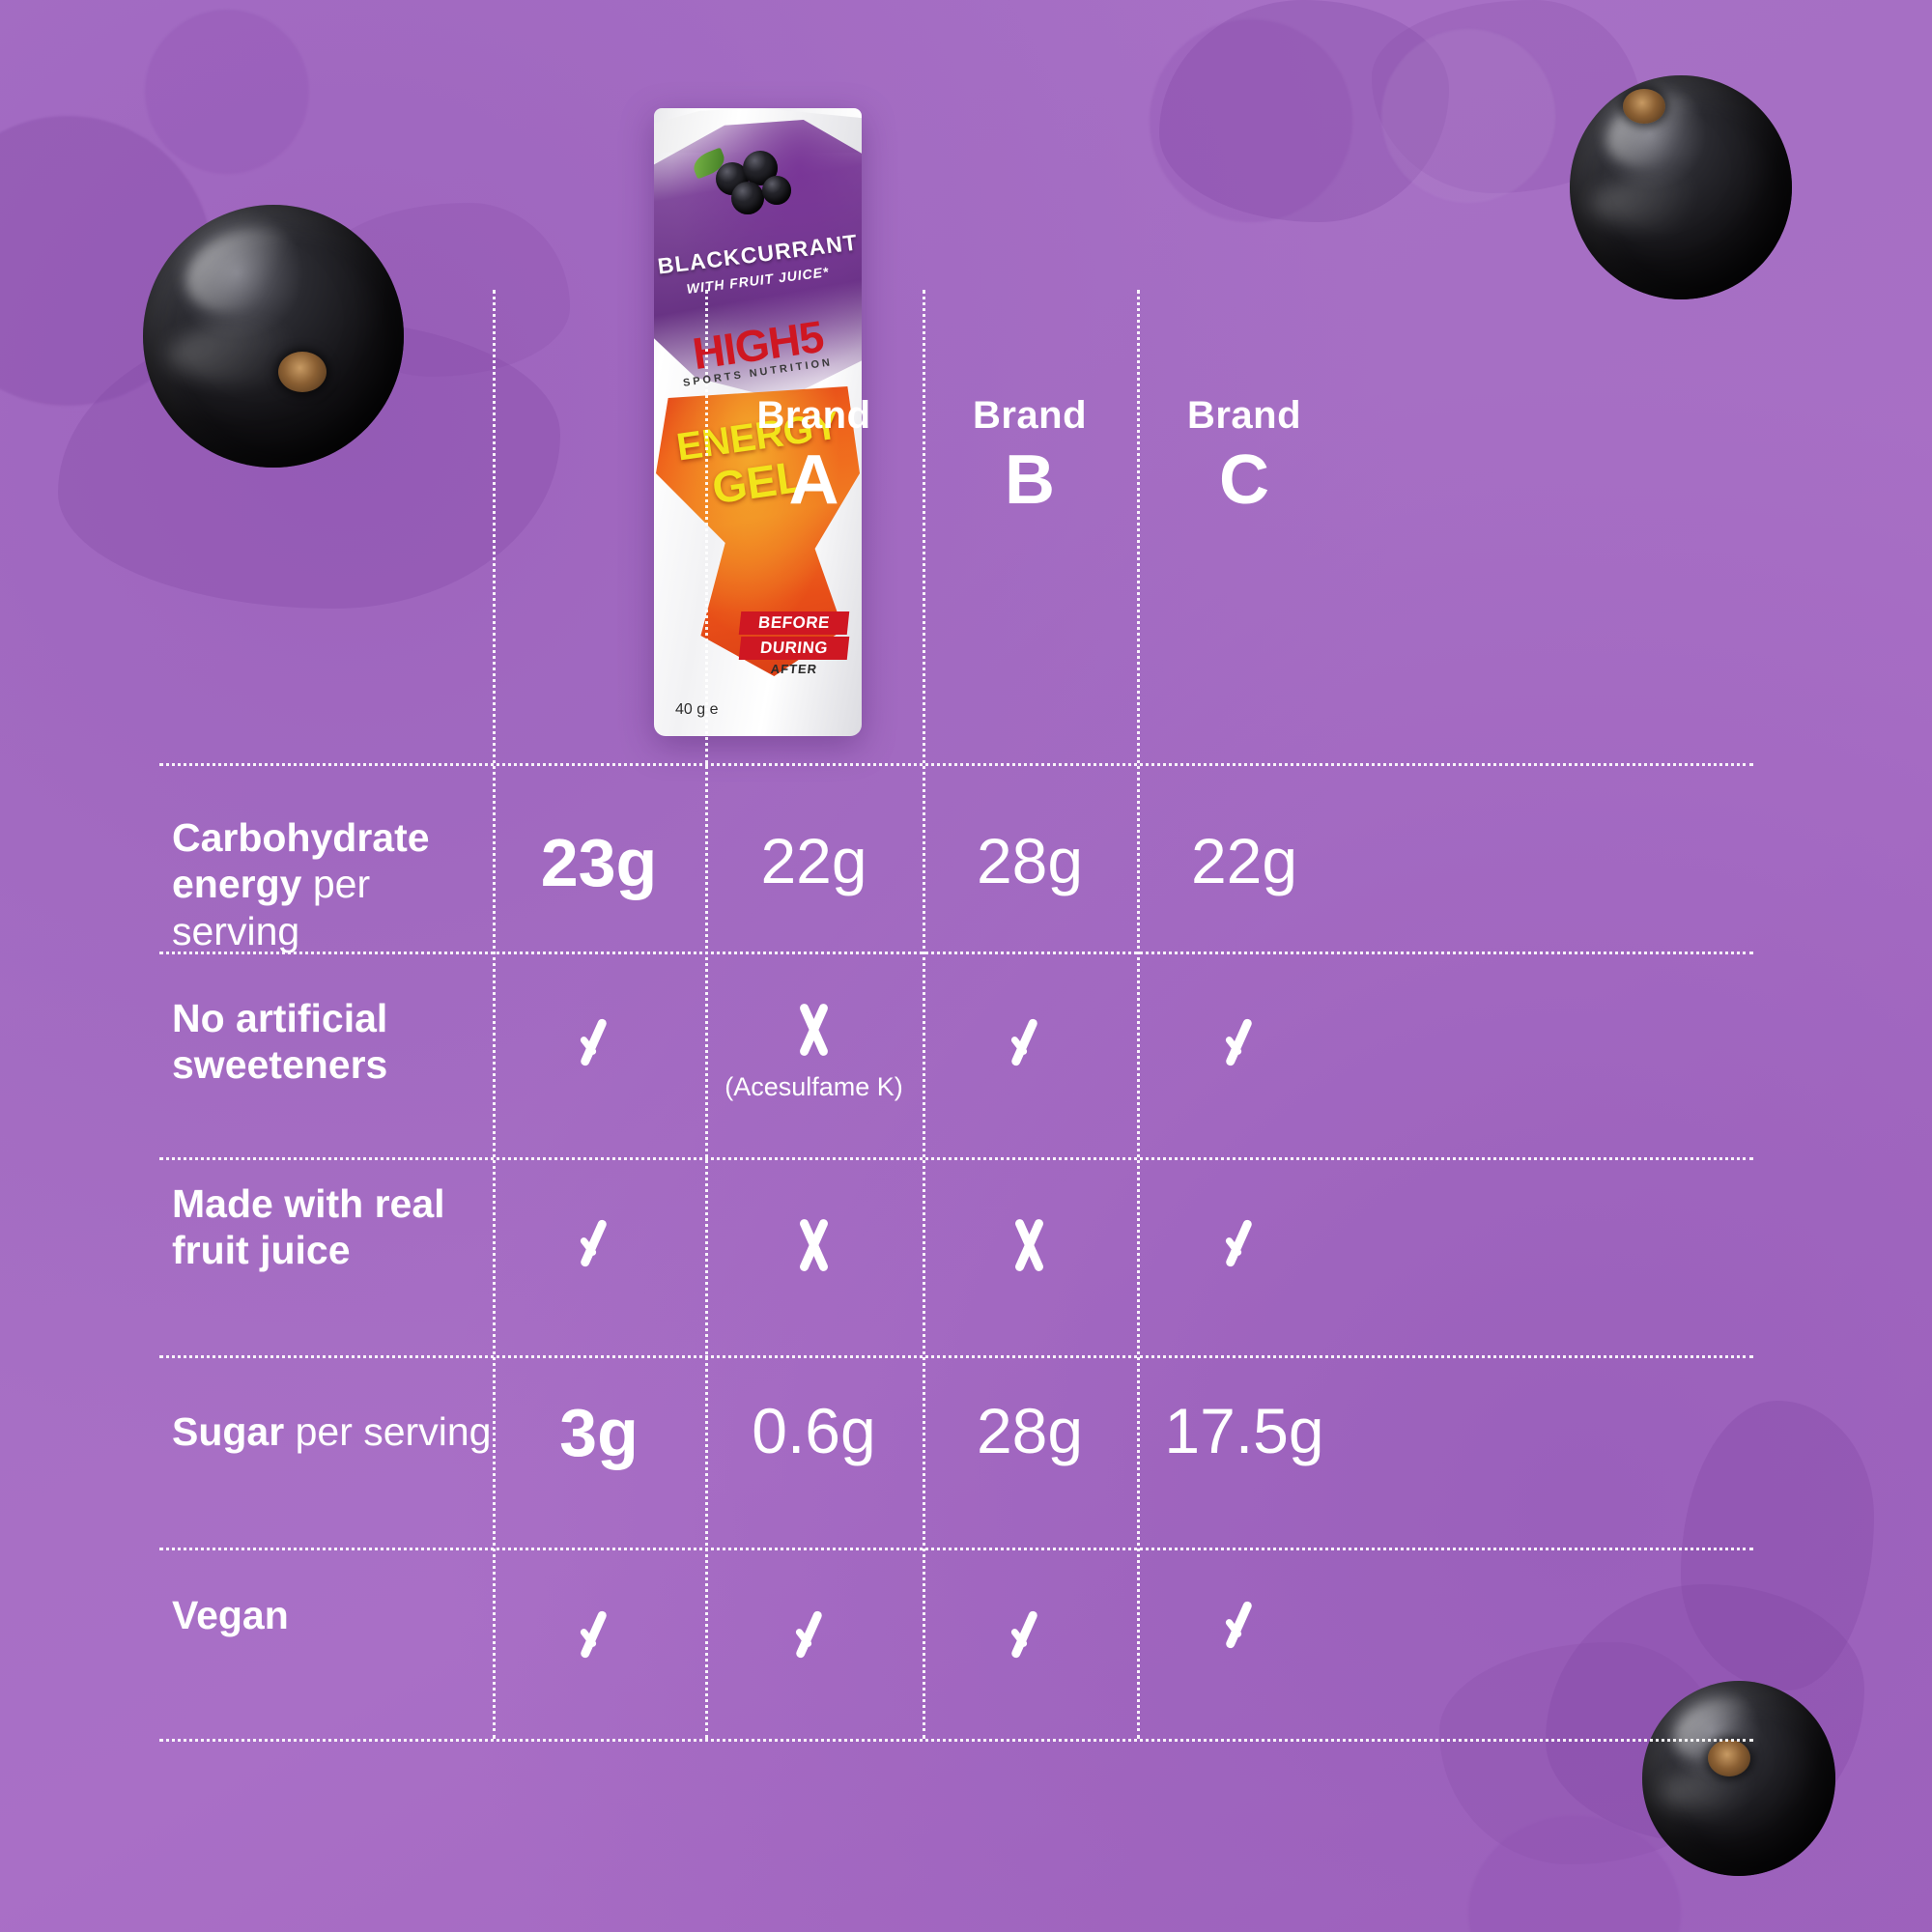 The image size is (1932, 1932). I want to click on column-header-brand-b: Brand B, so click(1030, 457).